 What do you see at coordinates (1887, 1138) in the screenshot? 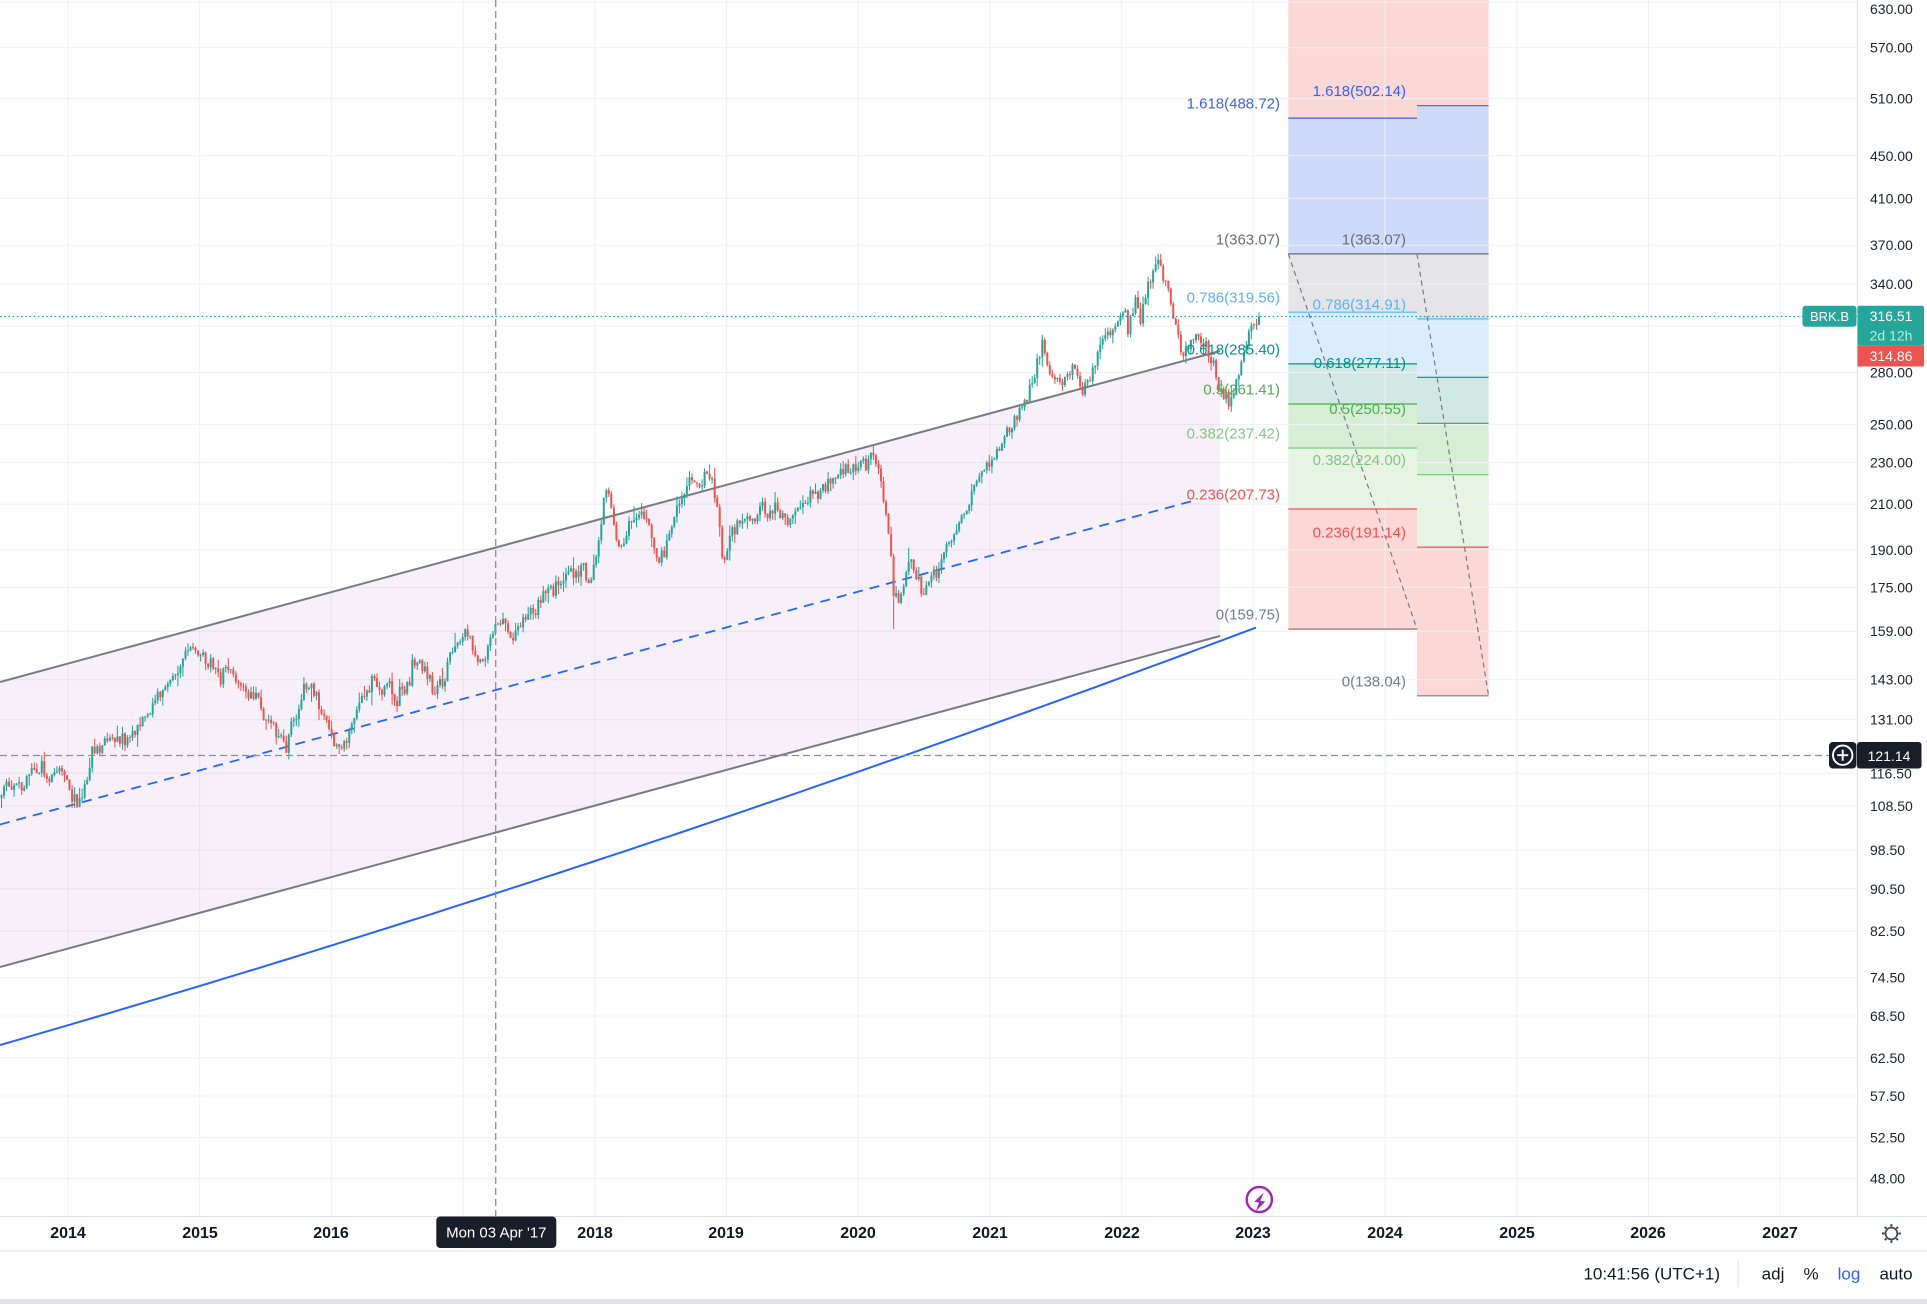
I see `svg-text: 52.50` at bounding box center [1887, 1138].